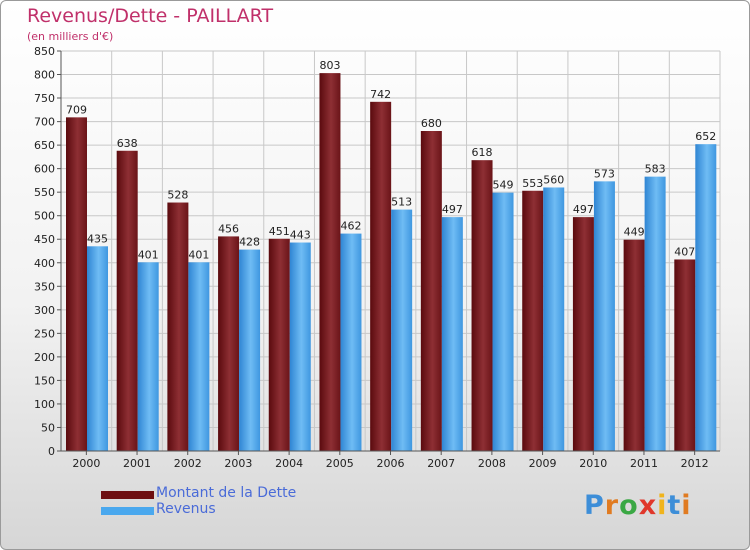 The height and width of the screenshot is (550, 750). I want to click on data-label: 652, so click(705, 136).